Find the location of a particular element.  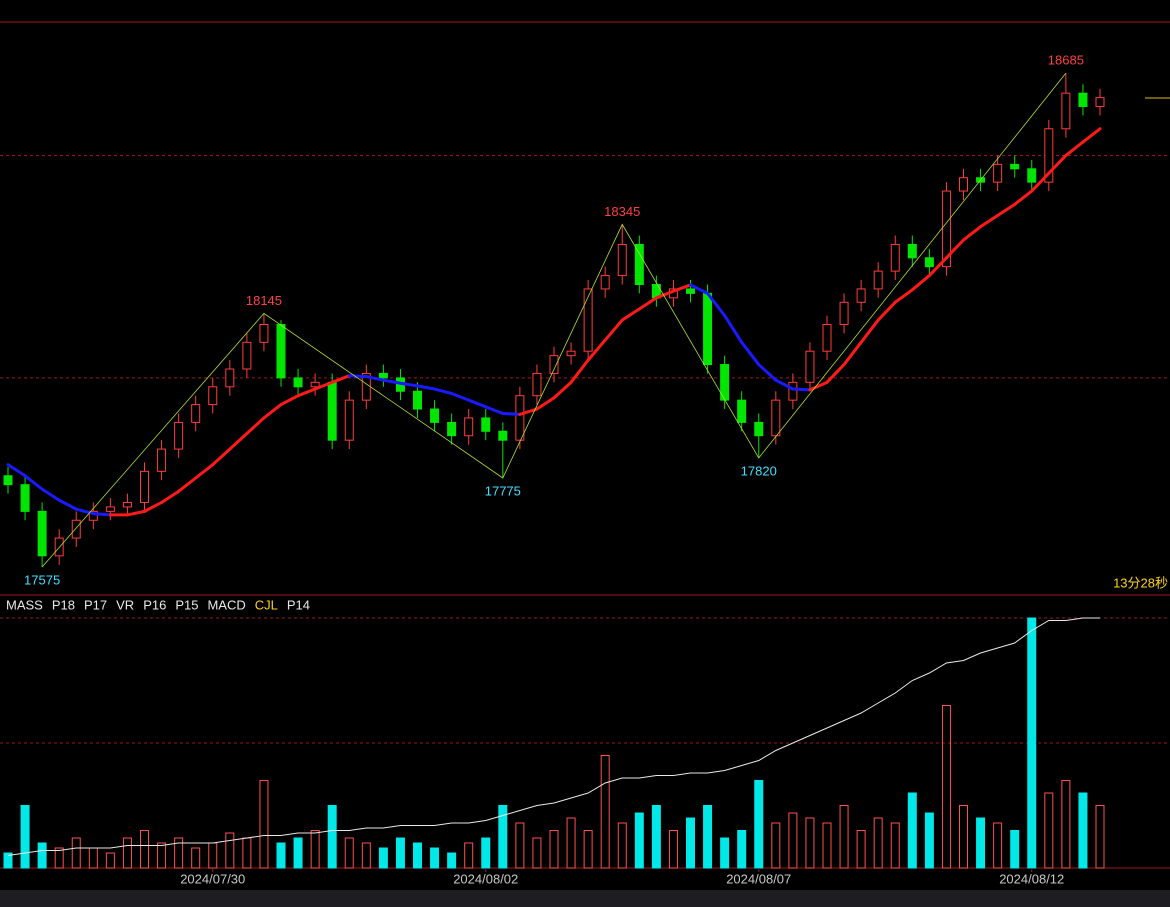

indicator-tab: P17 is located at coordinates (95, 604).